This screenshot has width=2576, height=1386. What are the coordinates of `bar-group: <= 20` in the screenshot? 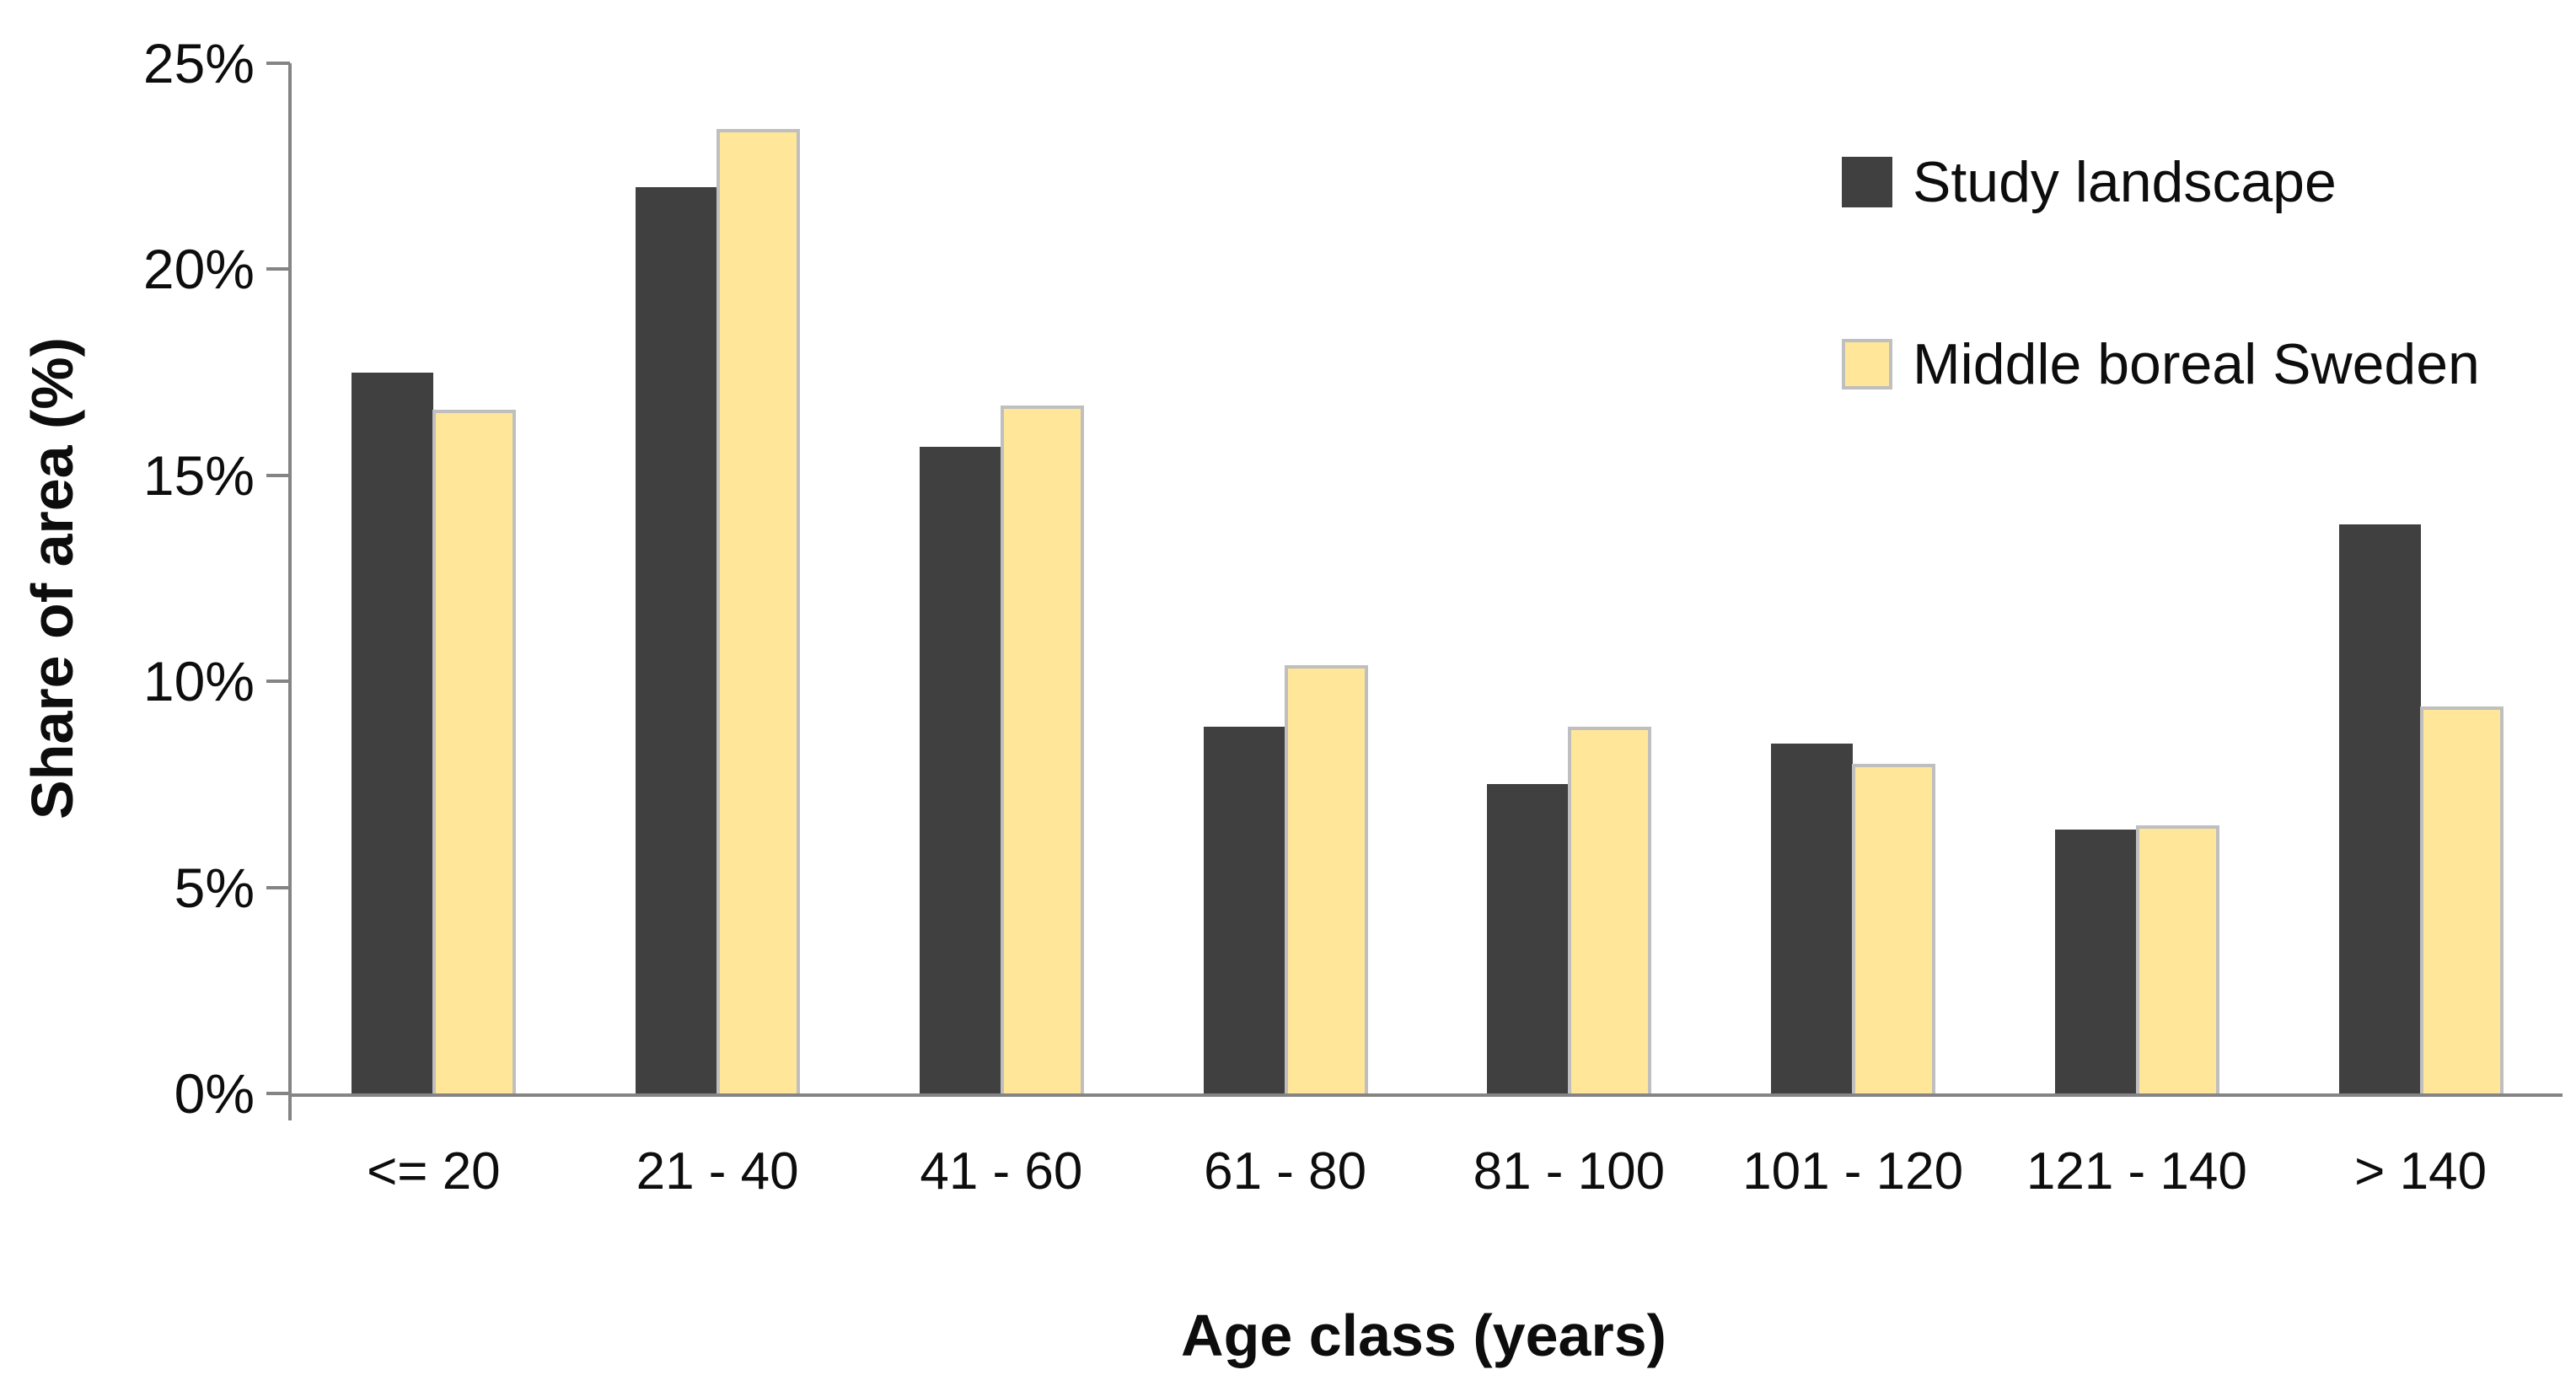 It's located at (434, 630).